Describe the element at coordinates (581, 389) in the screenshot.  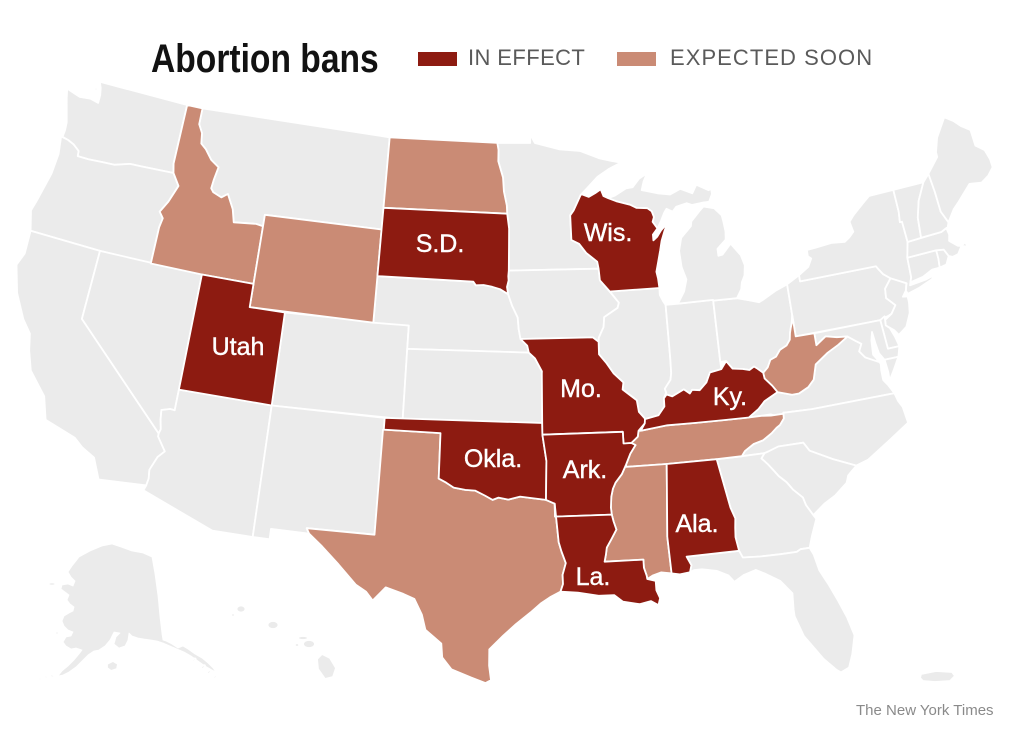
I see `svg-text: Mo.` at that location.